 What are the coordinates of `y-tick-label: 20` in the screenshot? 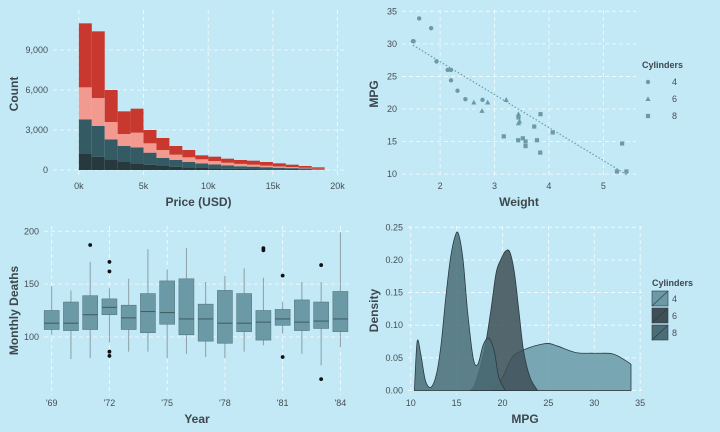 It's located at (392, 109).